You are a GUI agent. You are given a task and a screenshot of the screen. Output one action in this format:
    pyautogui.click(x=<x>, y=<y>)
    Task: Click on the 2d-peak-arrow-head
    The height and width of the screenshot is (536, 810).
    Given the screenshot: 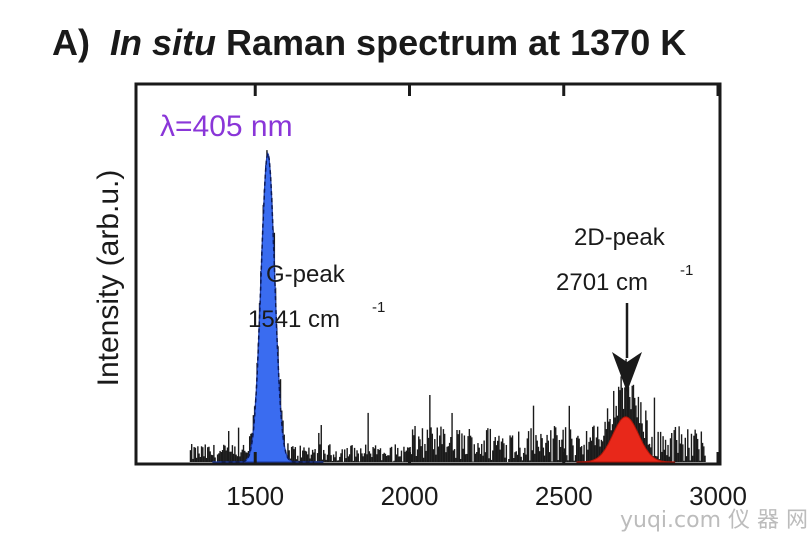 What is the action you would take?
    pyautogui.click(x=627, y=372)
    